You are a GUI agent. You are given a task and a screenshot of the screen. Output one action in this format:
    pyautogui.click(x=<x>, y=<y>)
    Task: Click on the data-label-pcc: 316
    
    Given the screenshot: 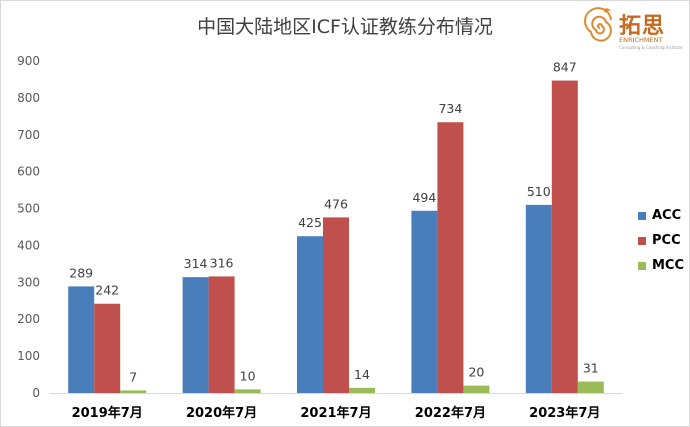 What is the action you would take?
    pyautogui.click(x=222, y=262)
    